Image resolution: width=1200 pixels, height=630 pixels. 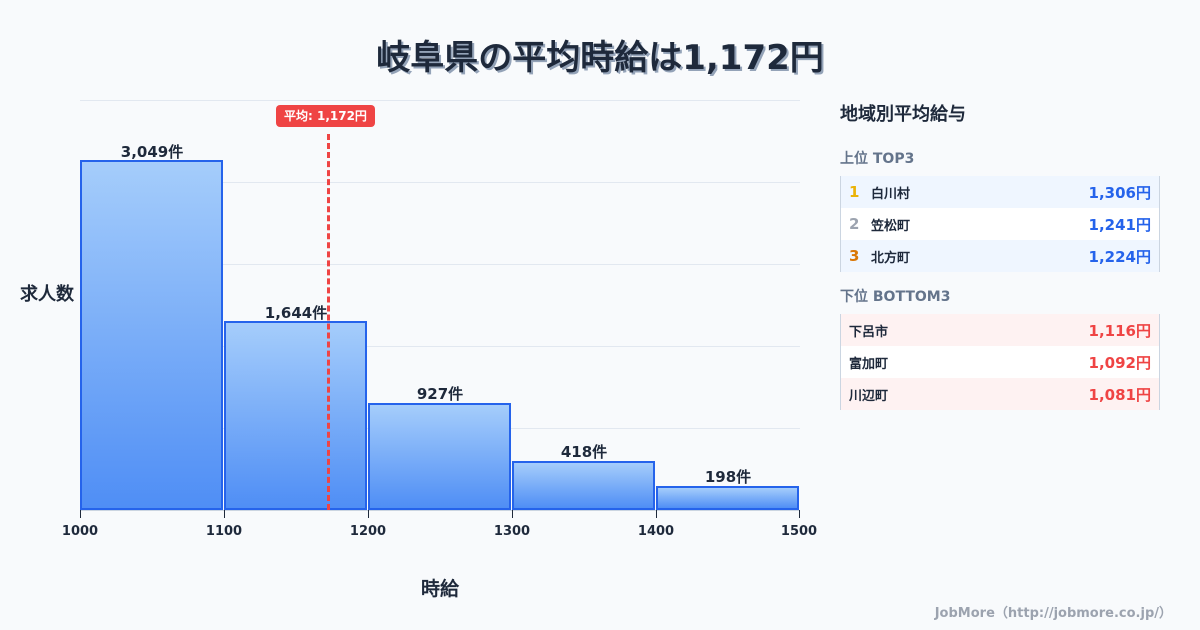 What do you see at coordinates (854, 224) in the screenshot?
I see `rank-number: 2` at bounding box center [854, 224].